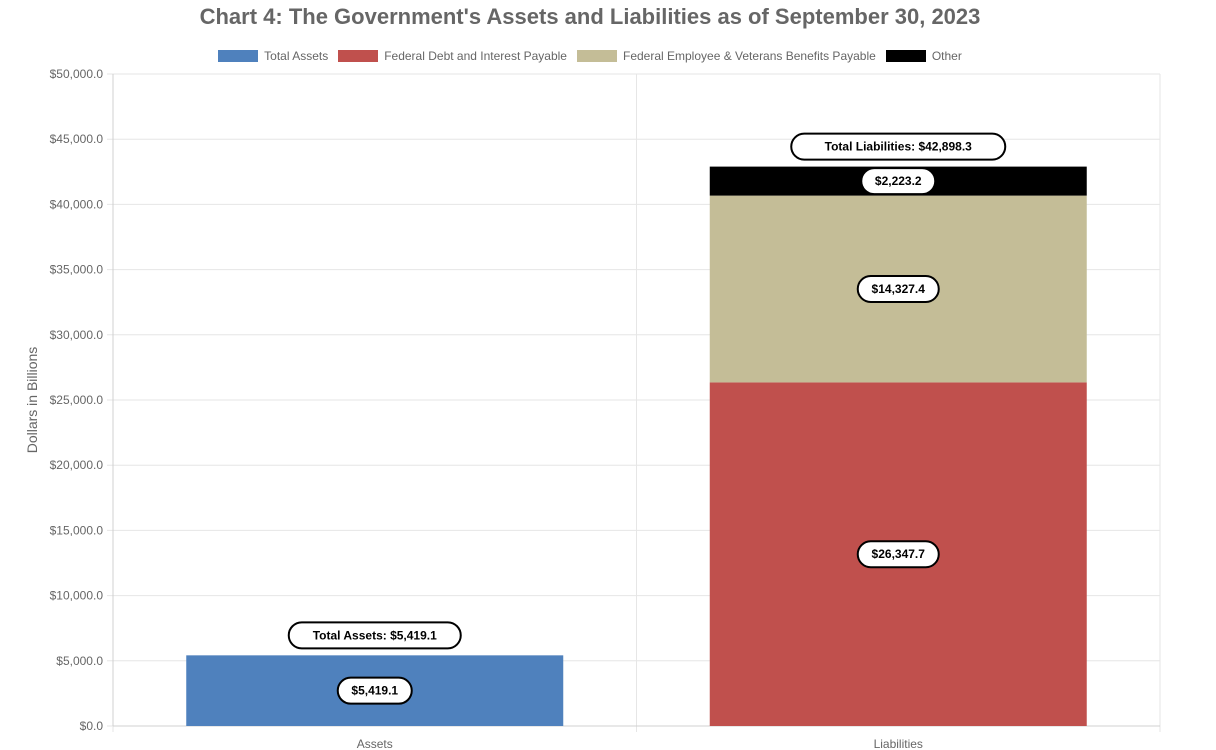 This screenshot has width=1216, height=750. What do you see at coordinates (77, 400) in the screenshot?
I see `y-tick-label: $25,000.0` at bounding box center [77, 400].